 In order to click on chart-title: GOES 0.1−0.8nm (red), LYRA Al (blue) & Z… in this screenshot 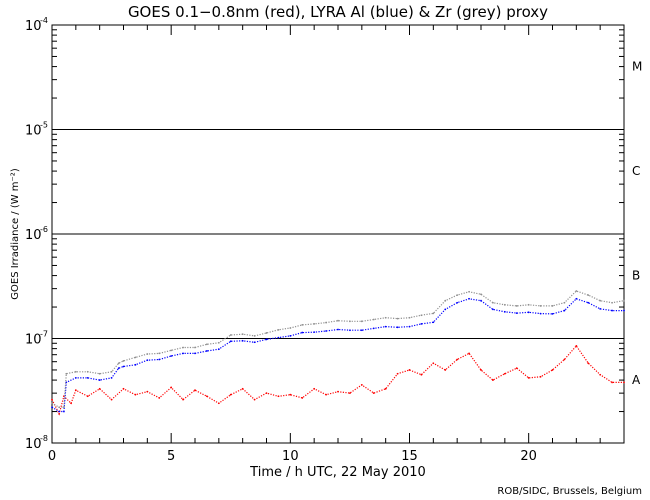, I will do `click(338, 12)`.